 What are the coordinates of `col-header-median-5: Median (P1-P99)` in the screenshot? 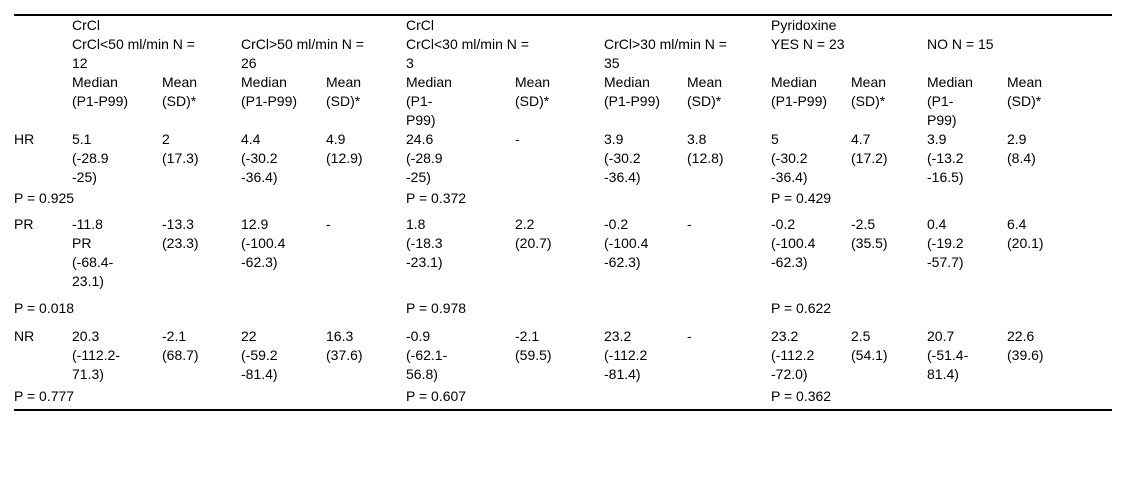 It's located at (799, 91).